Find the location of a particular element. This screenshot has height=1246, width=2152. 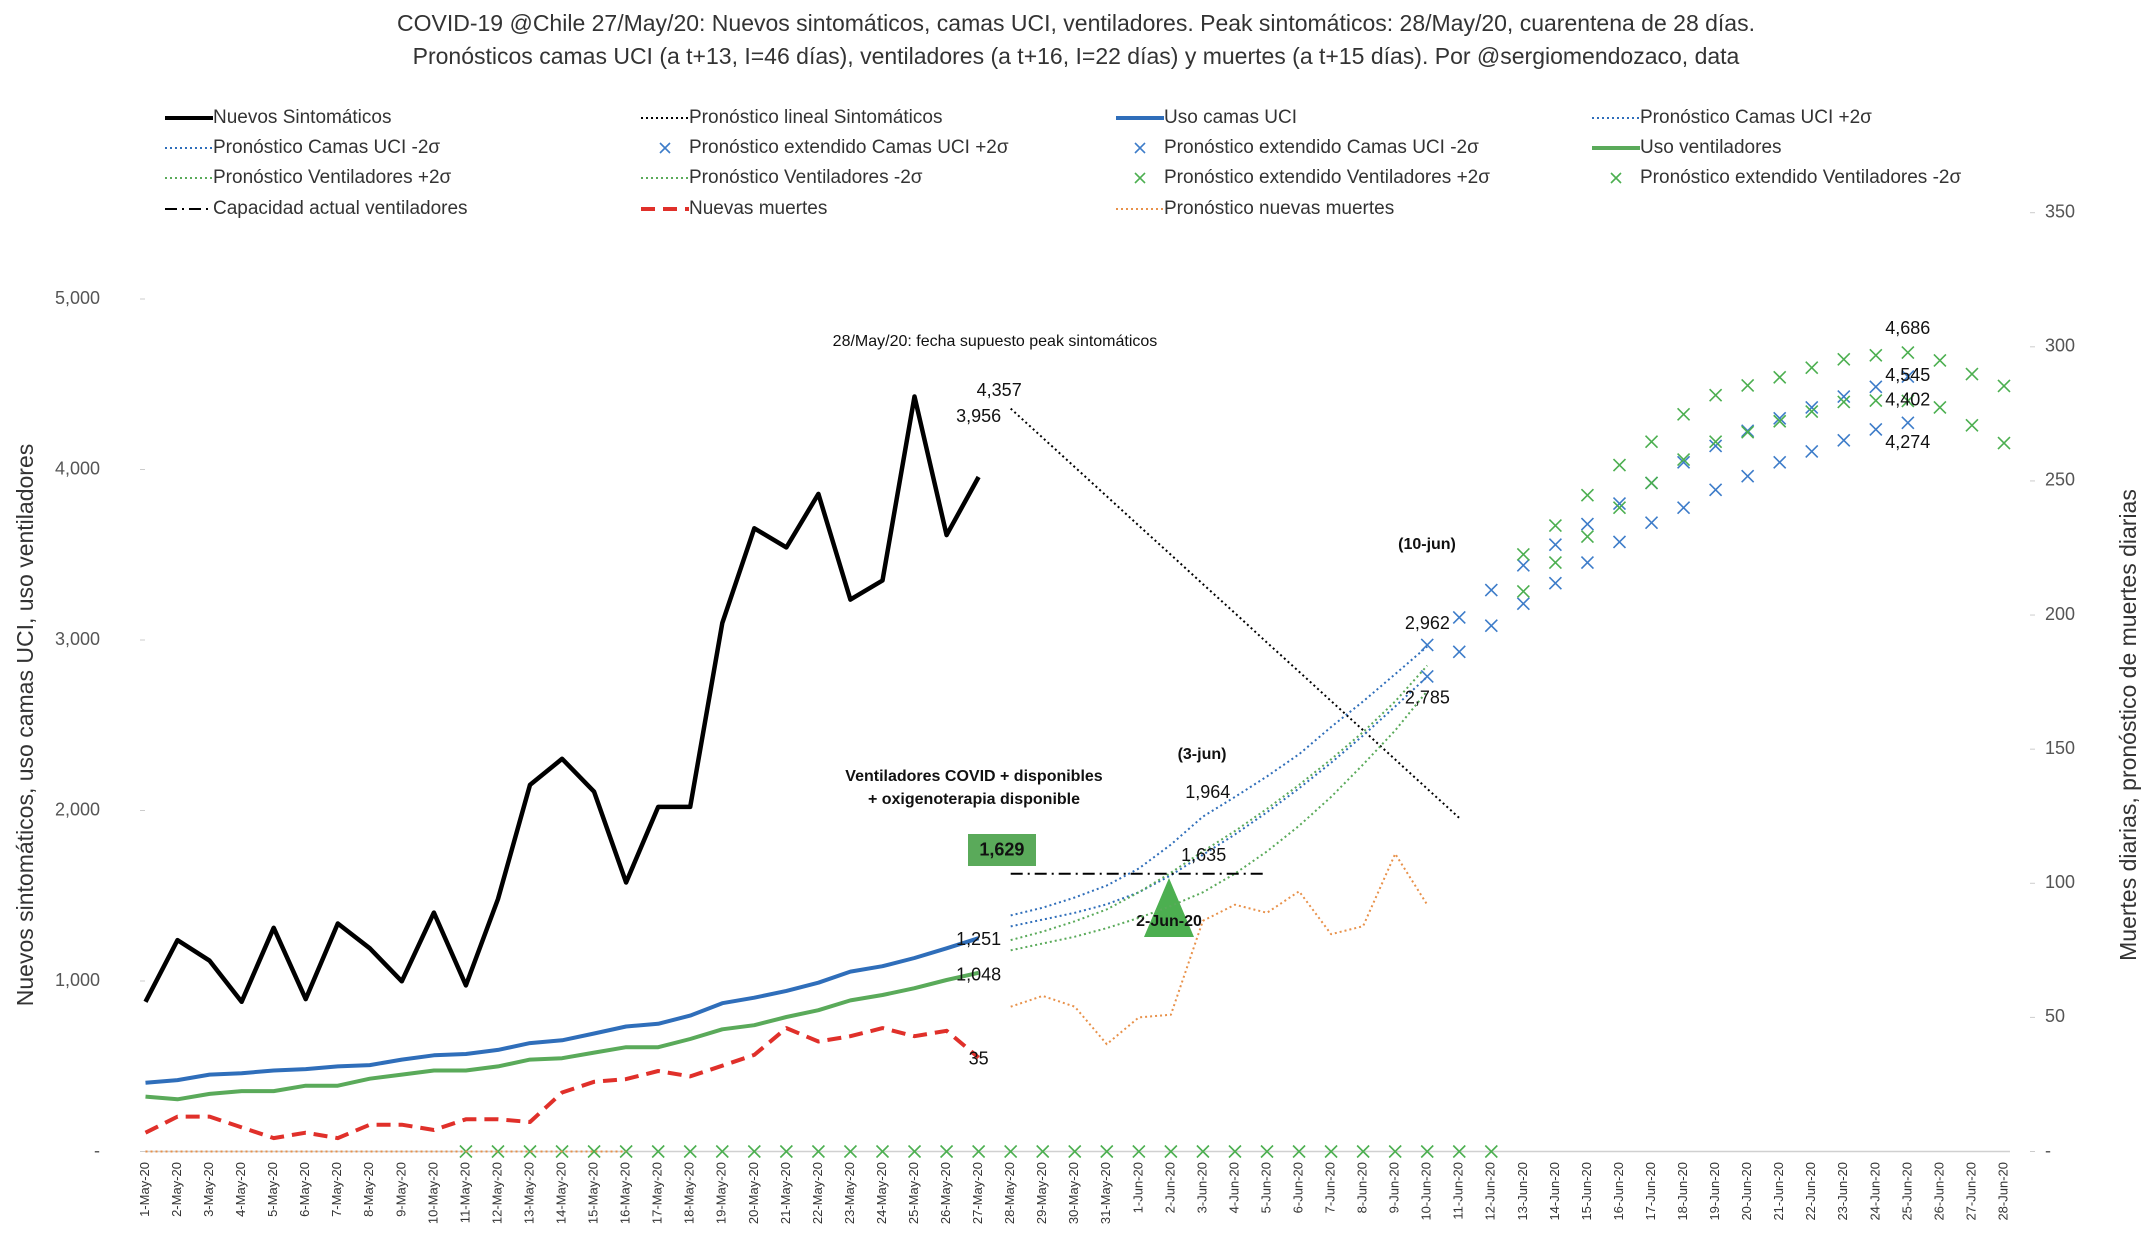

y2-tick-label: 350 is located at coordinates (2060, 211).